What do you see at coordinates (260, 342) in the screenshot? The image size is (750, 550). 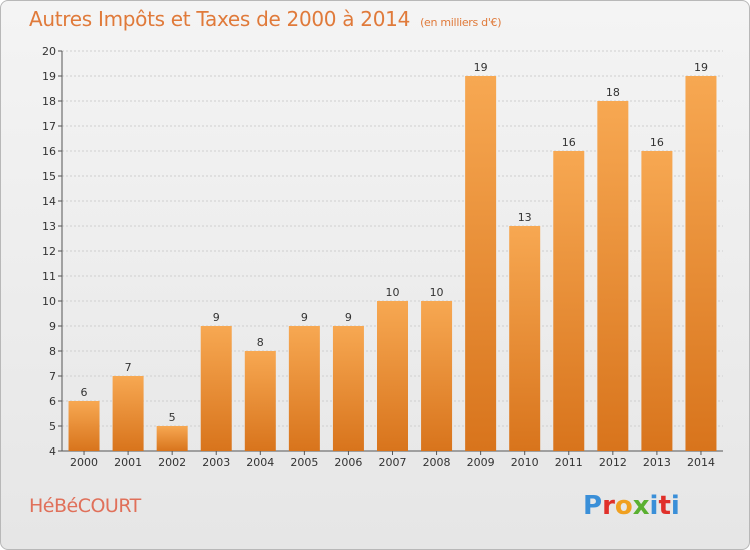 I see `value-label: 8` at bounding box center [260, 342].